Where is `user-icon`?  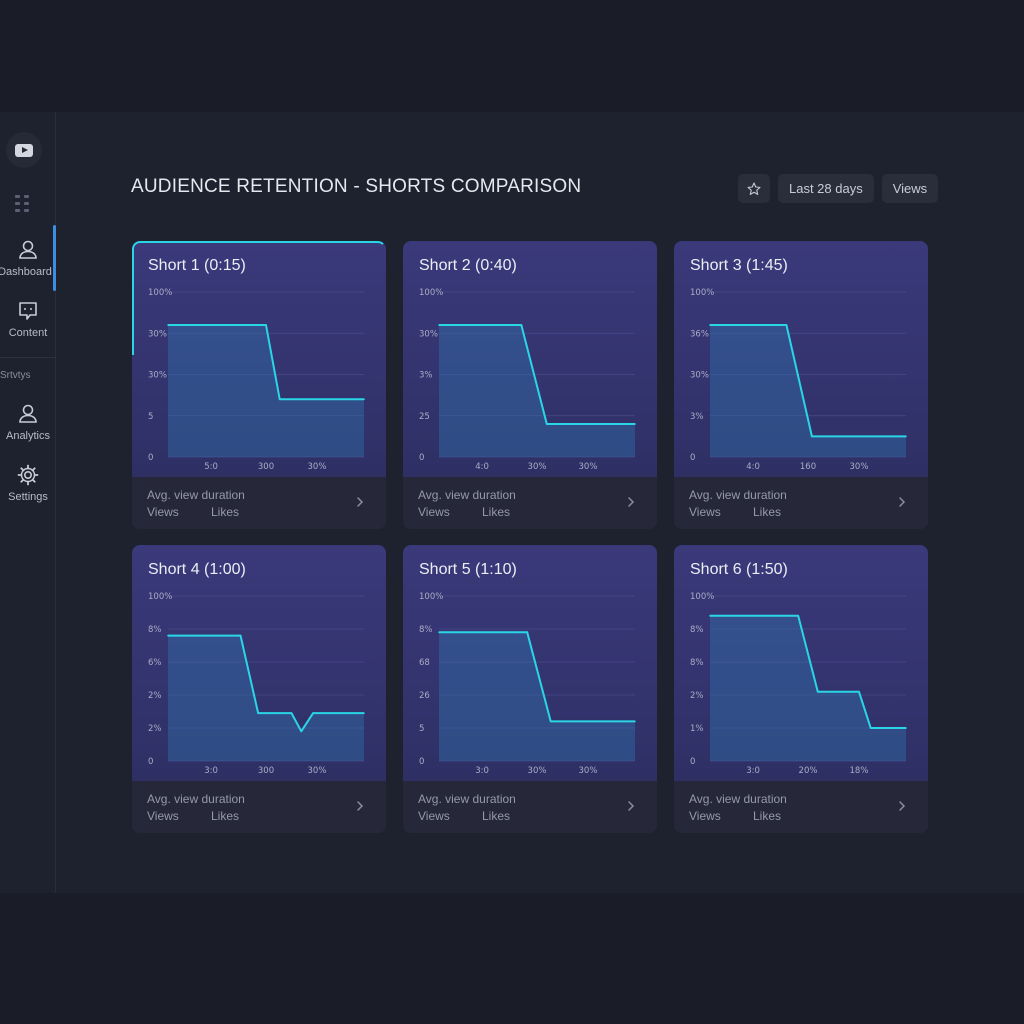 user-icon is located at coordinates (28, 413).